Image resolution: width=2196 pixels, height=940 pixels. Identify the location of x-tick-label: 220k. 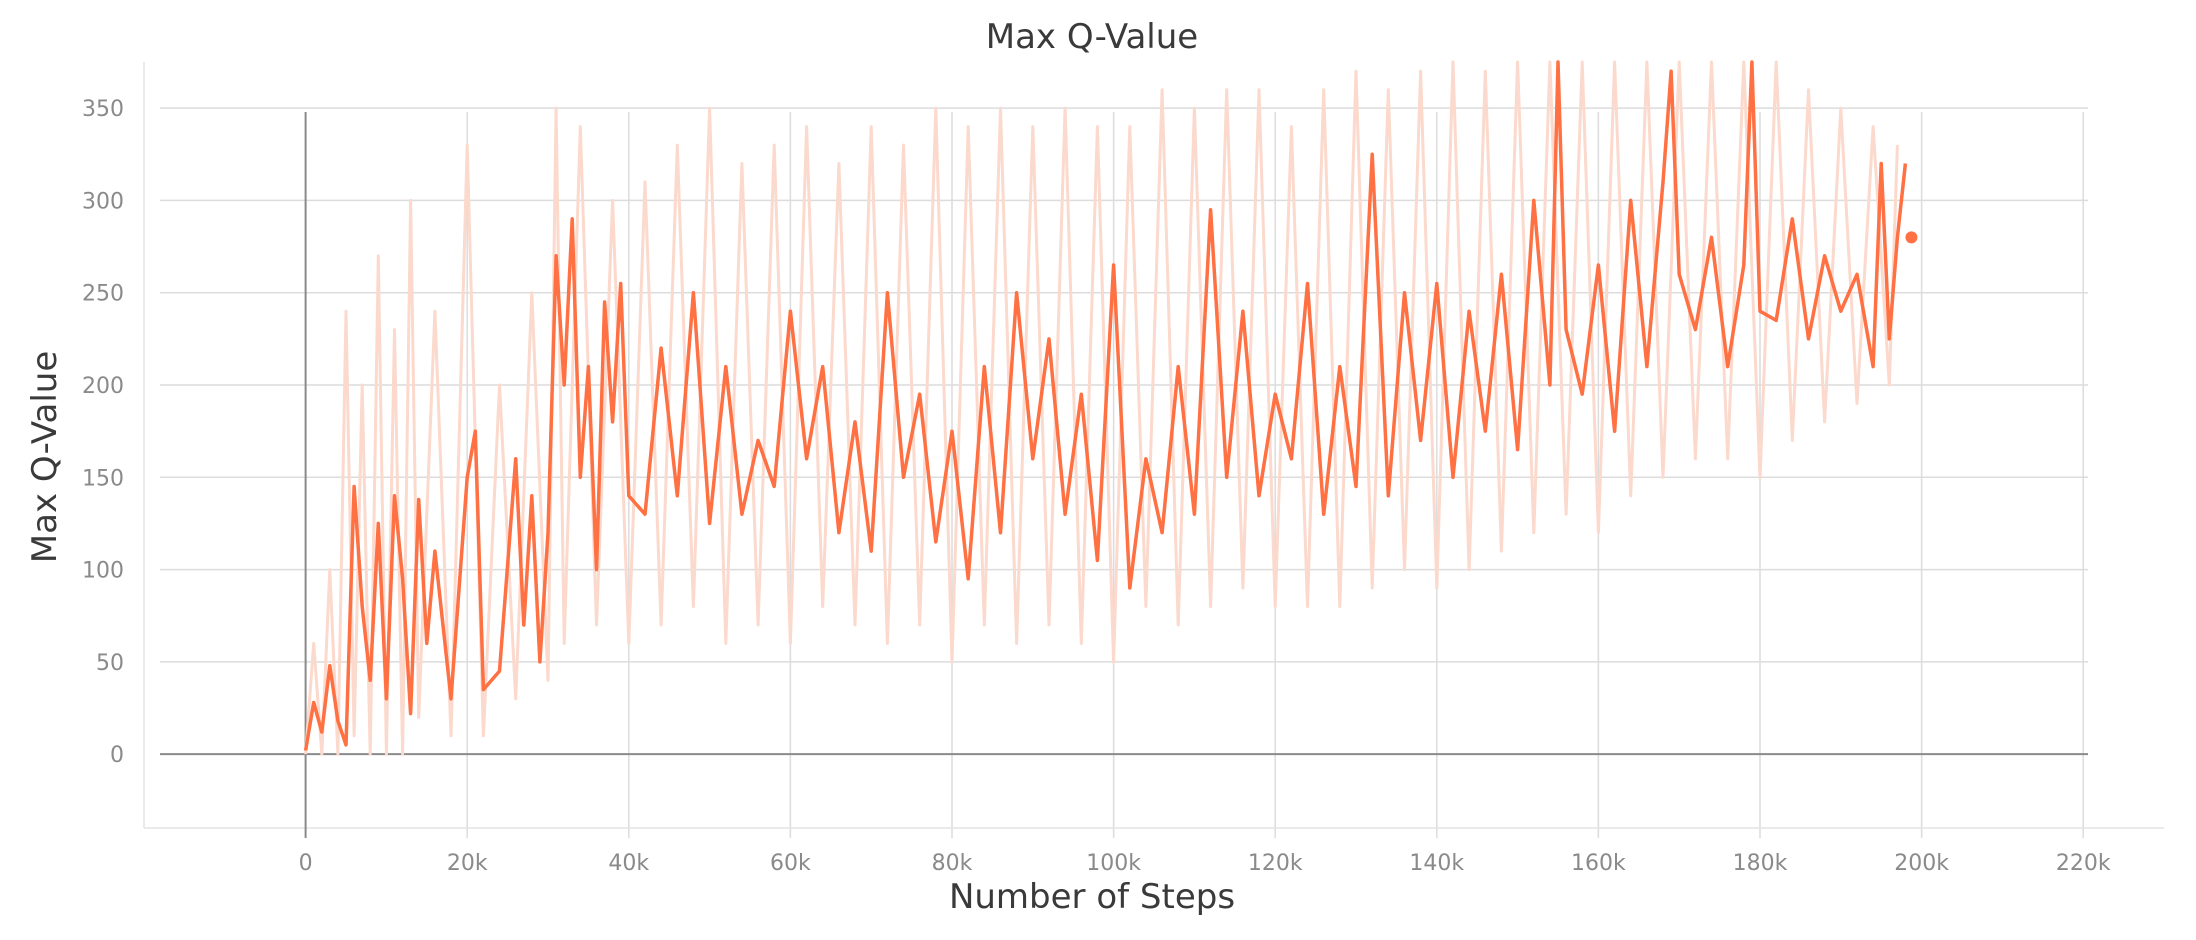
(2083, 863).